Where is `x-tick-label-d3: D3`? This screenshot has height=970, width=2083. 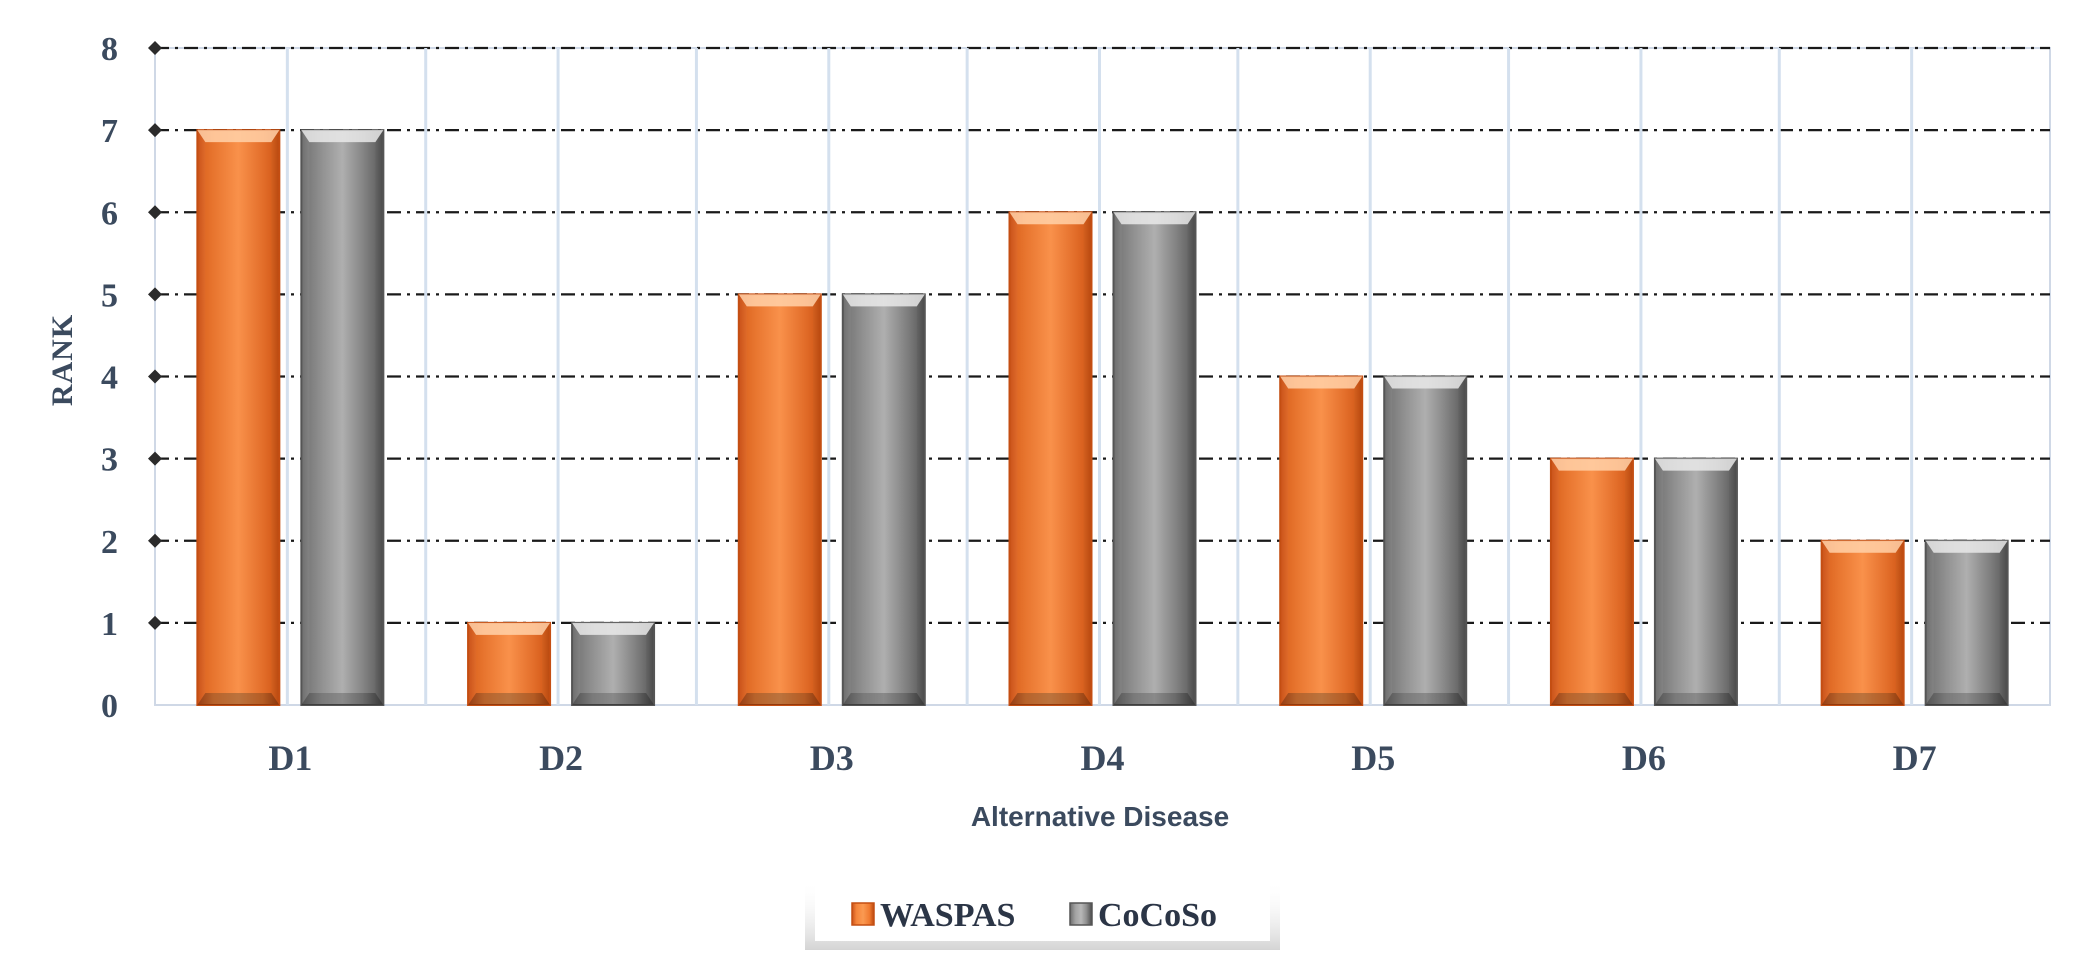
x-tick-label-d3: D3 is located at coordinates (832, 758).